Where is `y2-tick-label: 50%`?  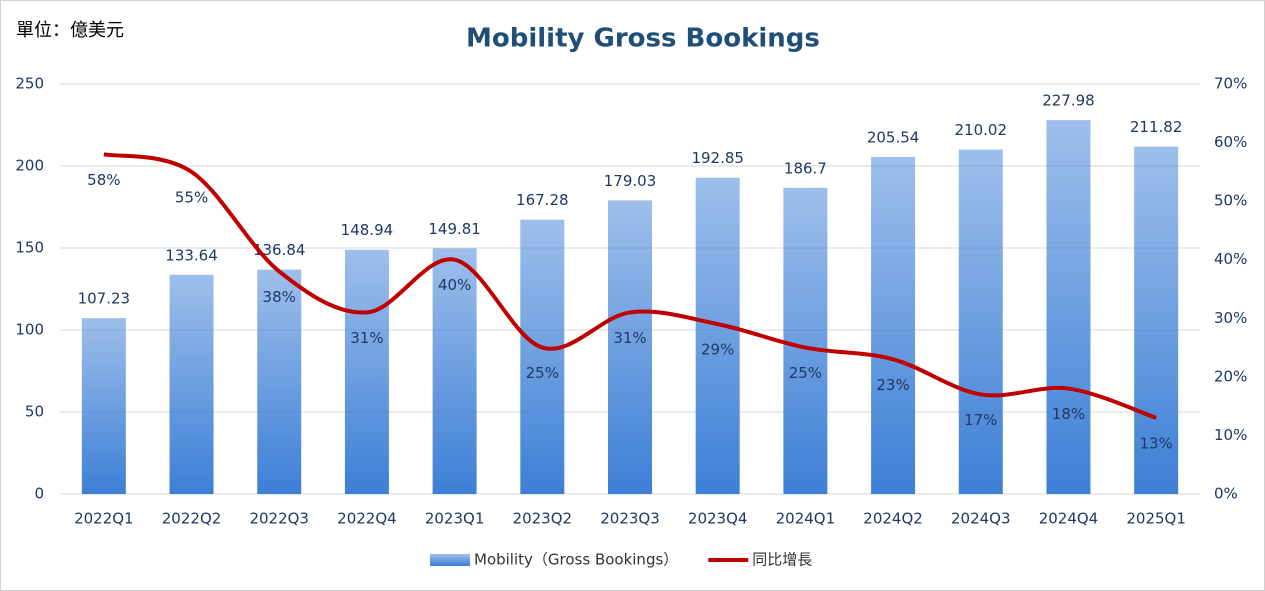 y2-tick-label: 50% is located at coordinates (1230, 201).